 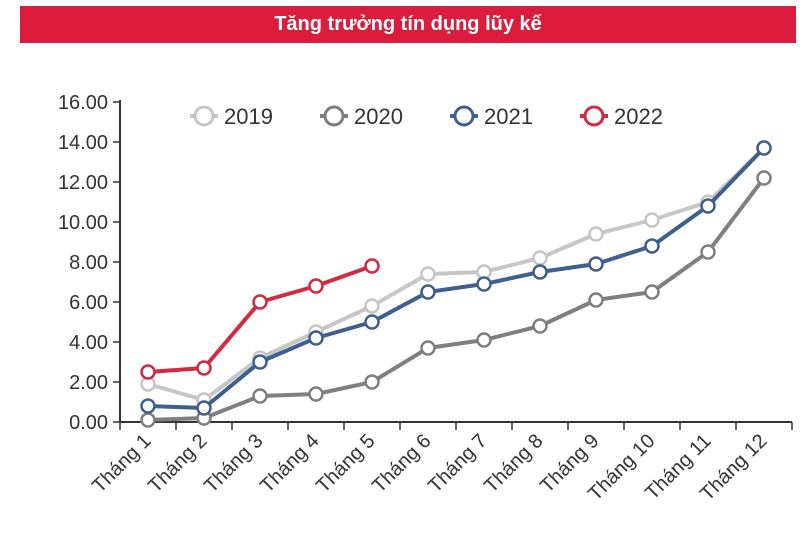 I want to click on y-tick-label: 6.00, so click(x=88, y=303).